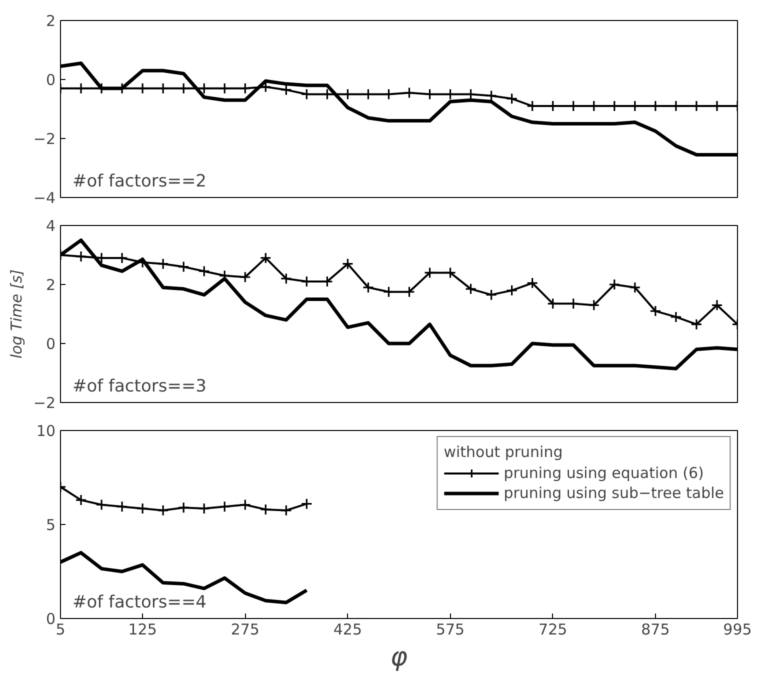 This screenshot has height=689, width=761. I want to click on x-tick-label: 875, so click(655, 629).